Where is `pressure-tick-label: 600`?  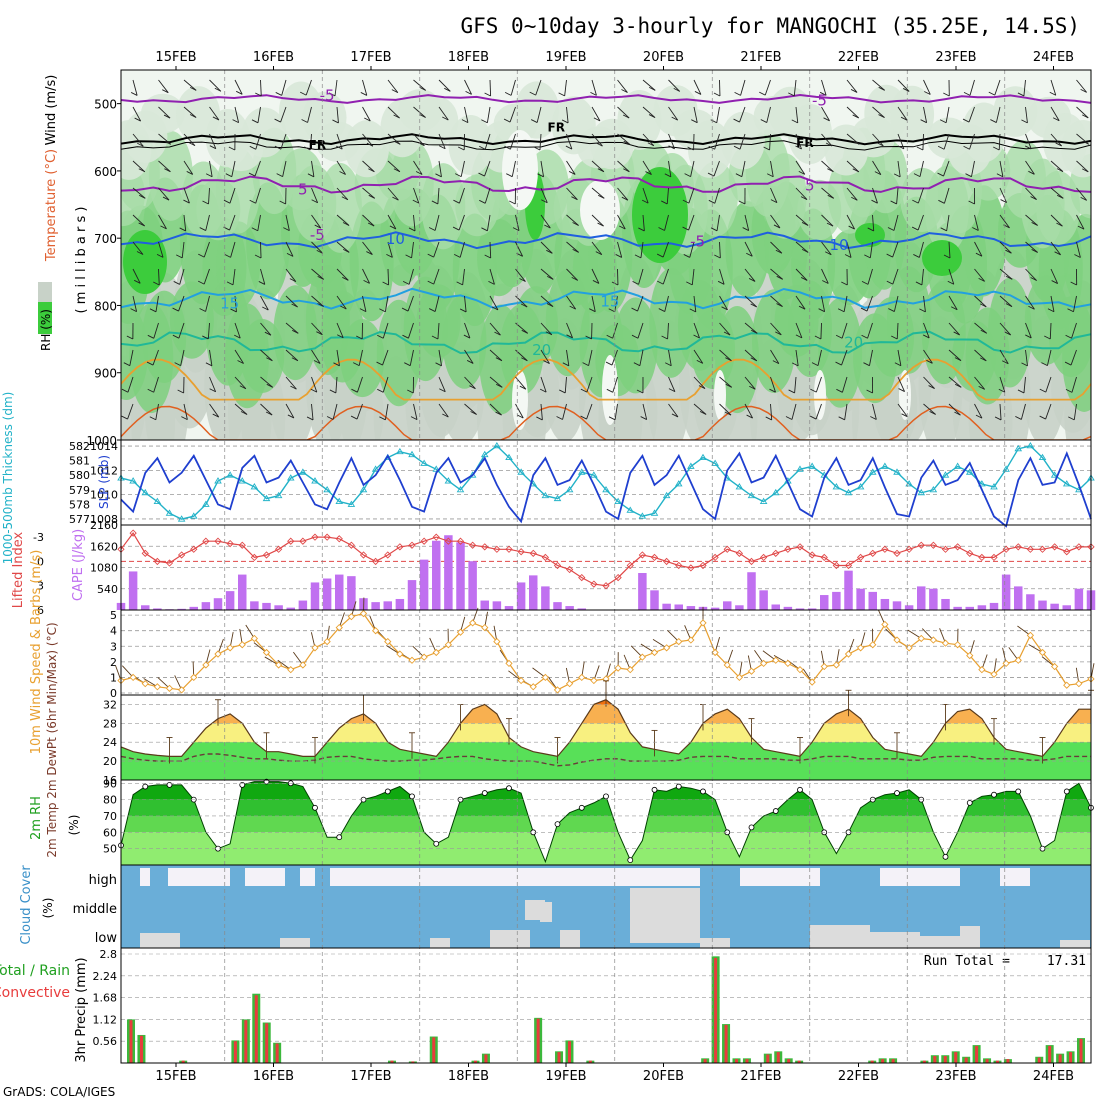 pressure-tick-label: 600 is located at coordinates (105, 172).